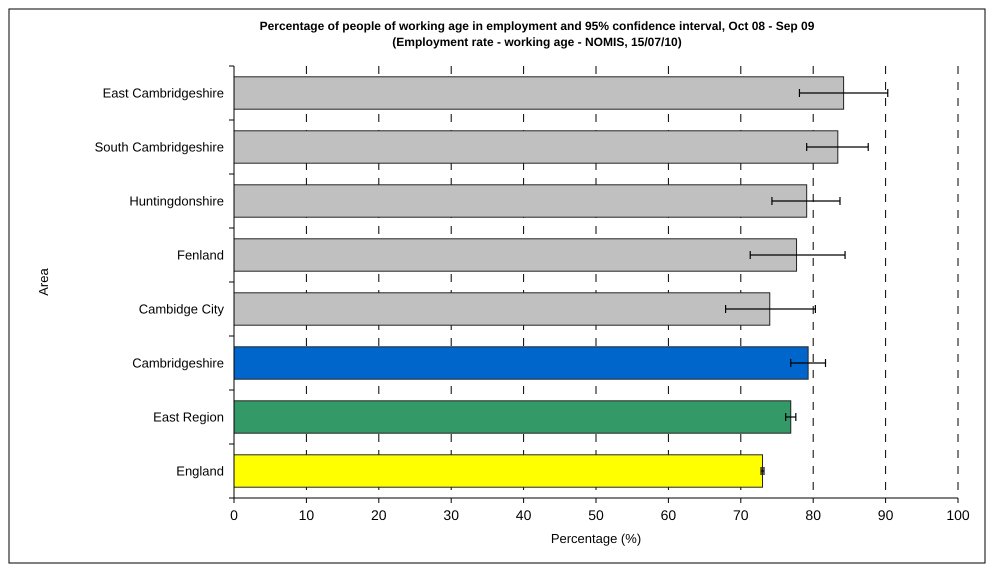  What do you see at coordinates (958, 515) in the screenshot?
I see `x-tick-label: 100` at bounding box center [958, 515].